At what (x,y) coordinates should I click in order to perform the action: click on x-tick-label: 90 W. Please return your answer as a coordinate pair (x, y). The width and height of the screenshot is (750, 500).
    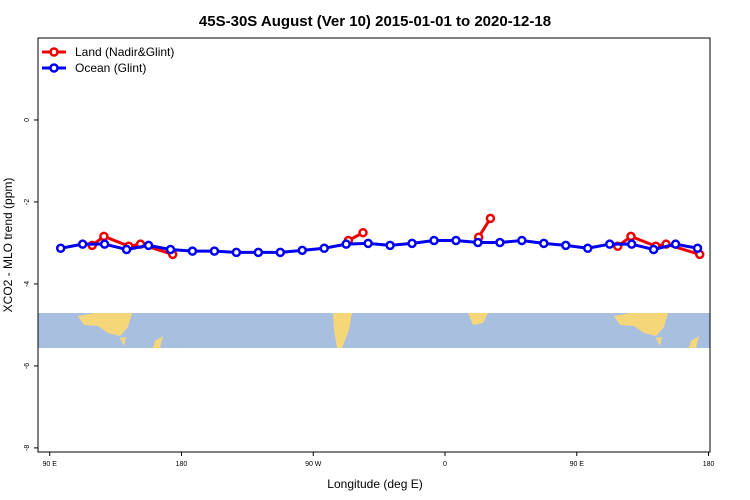
    Looking at the image, I should click on (313, 464).